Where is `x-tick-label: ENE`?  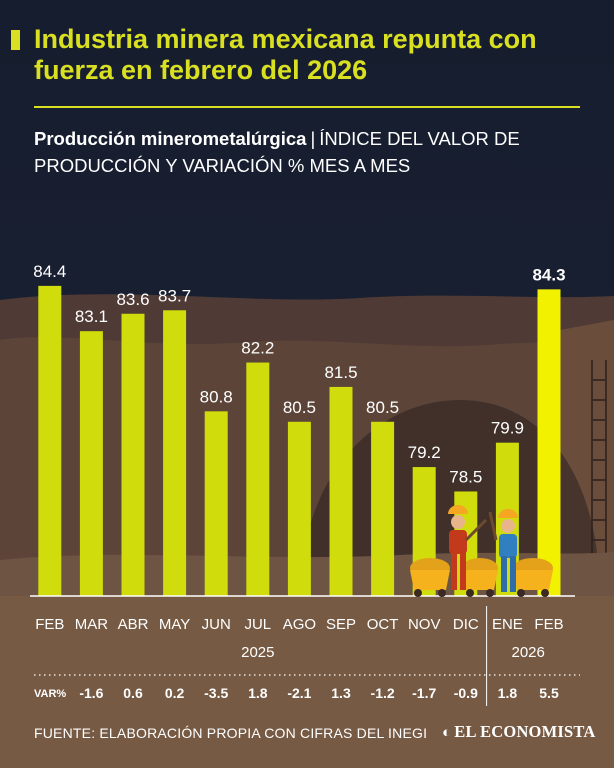 x-tick-label: ENE is located at coordinates (507, 624).